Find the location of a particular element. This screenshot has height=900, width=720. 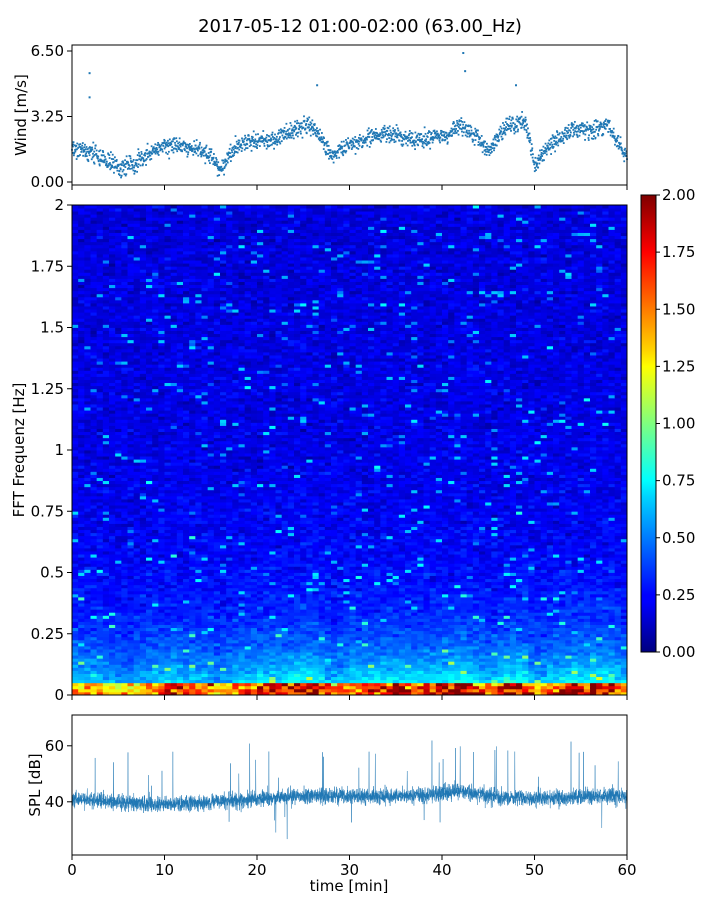

figure-title: 2017-05-12 01:00-02:00 (63.00_Hz) is located at coordinates (360, 26).